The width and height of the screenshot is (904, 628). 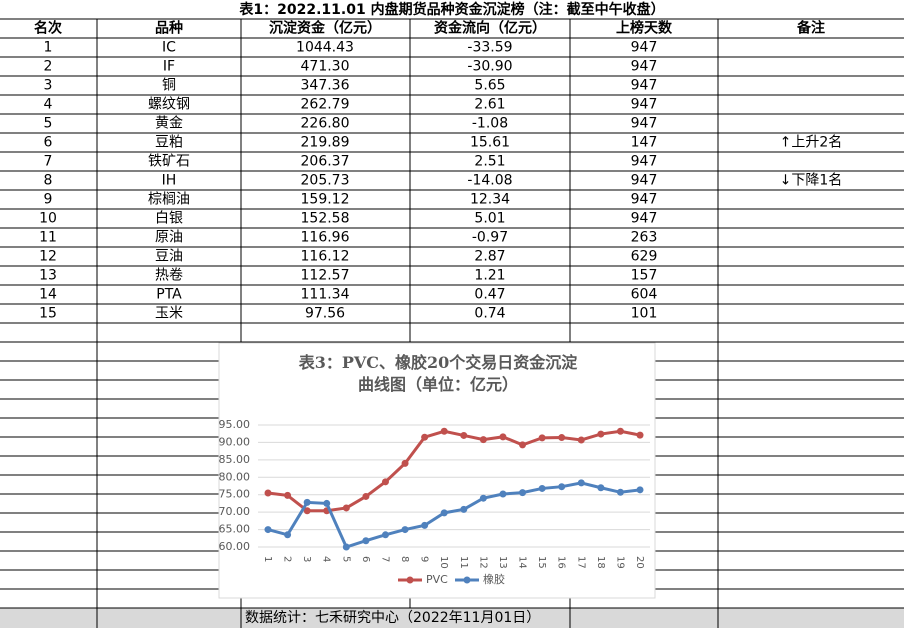 What do you see at coordinates (438, 373) in the screenshot?
I see `chart-title: 表3：PVC、橡胶20个交易日资金沉淀曲线图（单位：亿元）` at bounding box center [438, 373].